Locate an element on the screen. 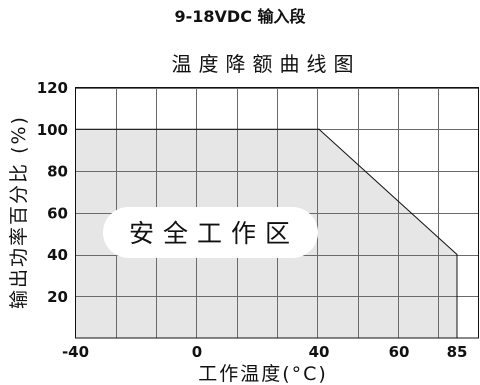 The image size is (480, 385). x-tick-label: 0 is located at coordinates (197, 352).